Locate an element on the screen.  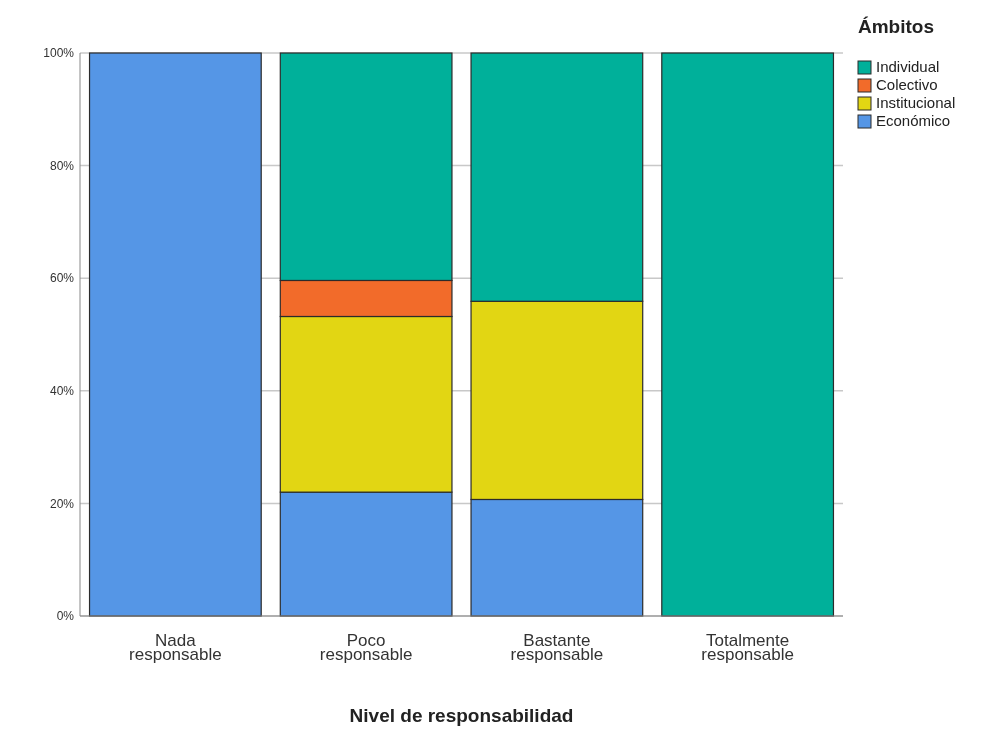
legend-label: Colectivo is located at coordinates (907, 84).